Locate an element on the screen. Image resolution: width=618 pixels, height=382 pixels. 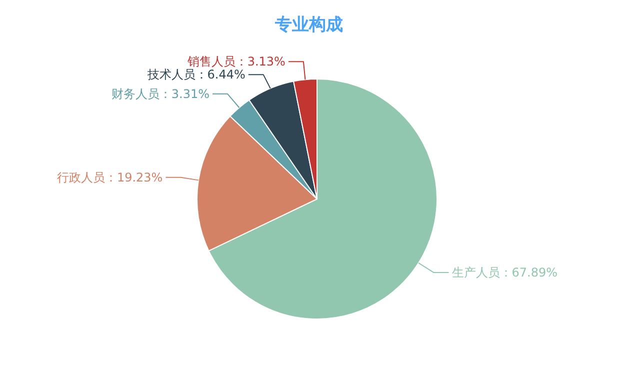
slice-label: 销售人员：3.13% is located at coordinates (236, 61).